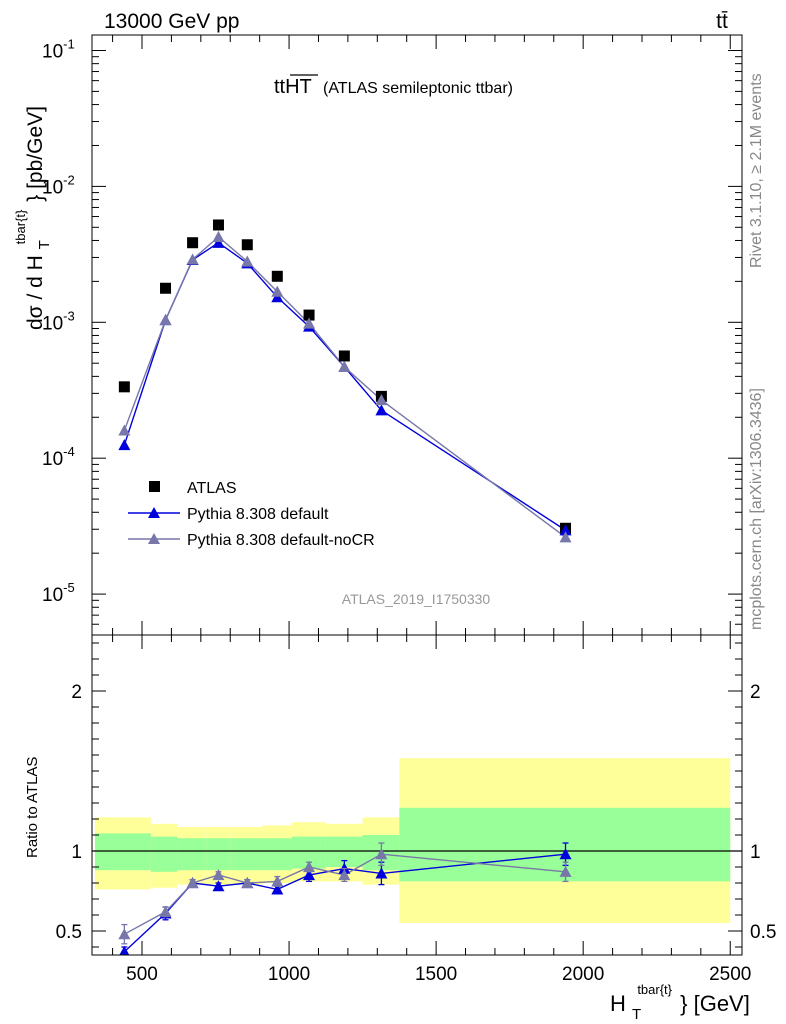  I want to click on ratio-y-tick-label-left: 2, so click(76, 692).